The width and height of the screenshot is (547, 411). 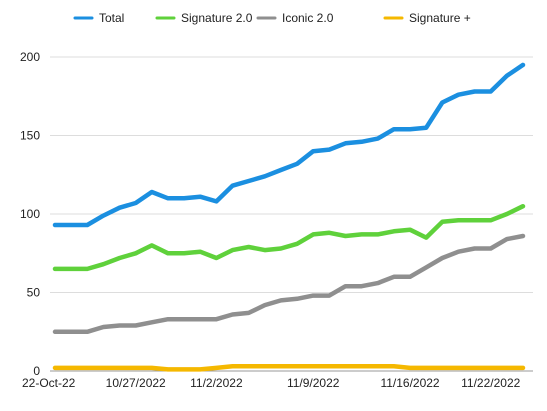 What do you see at coordinates (30, 57) in the screenshot?
I see `y-tick-label: 200` at bounding box center [30, 57].